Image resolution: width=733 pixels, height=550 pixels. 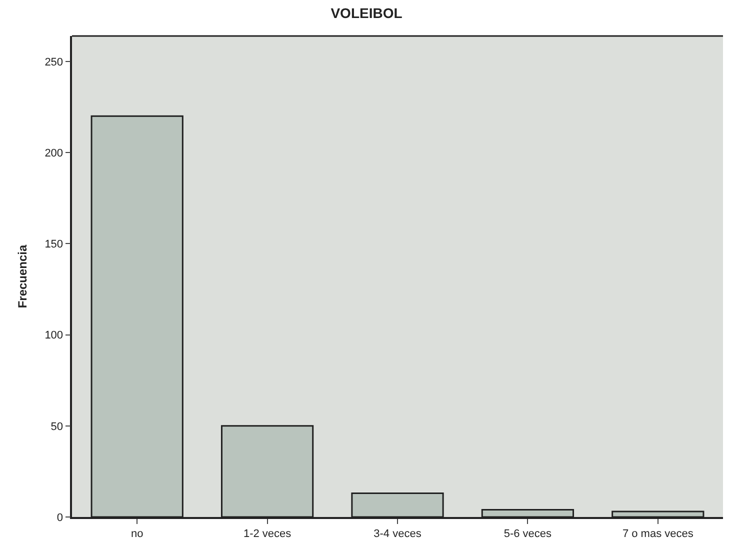 I want to click on x-tick-label: 7 o mas veces, so click(x=658, y=534).